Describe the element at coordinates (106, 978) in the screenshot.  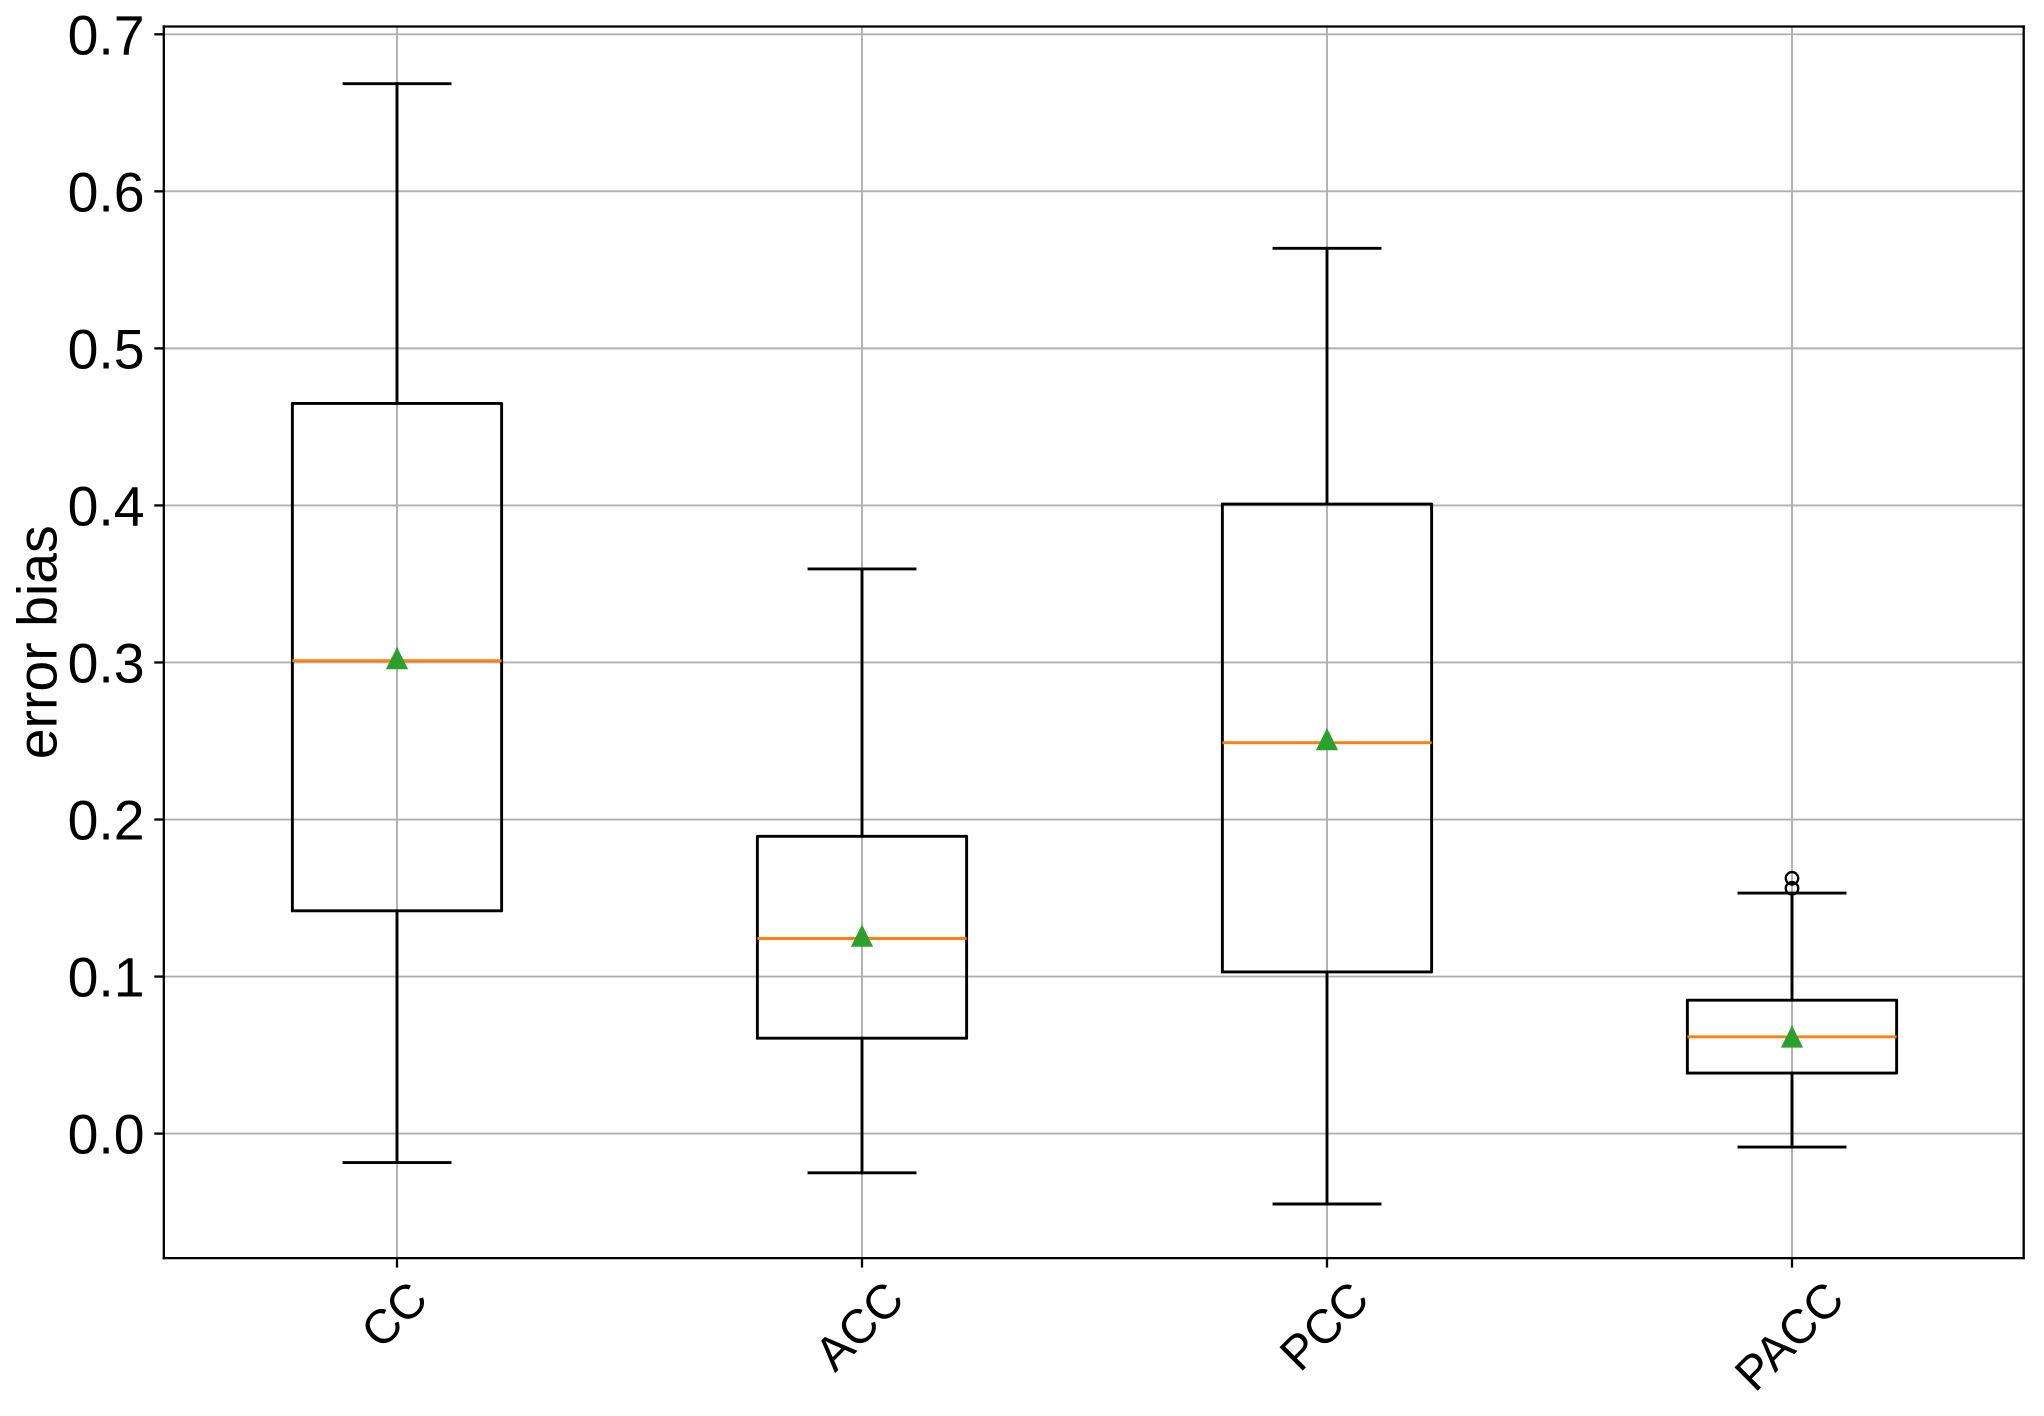
I see `svg-text: 0.1` at that location.